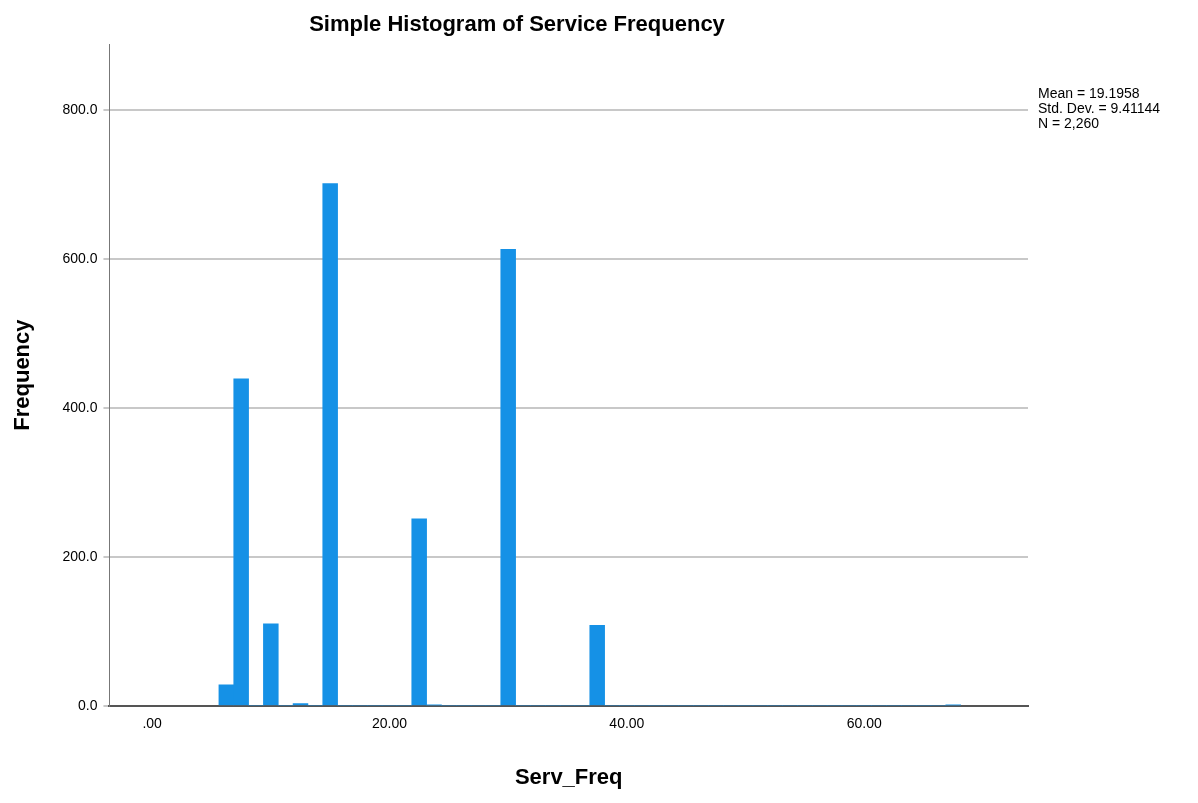 This screenshot has height=803, width=1198. Describe the element at coordinates (80, 406) in the screenshot. I see `y-tick-label: 400.0` at that location.